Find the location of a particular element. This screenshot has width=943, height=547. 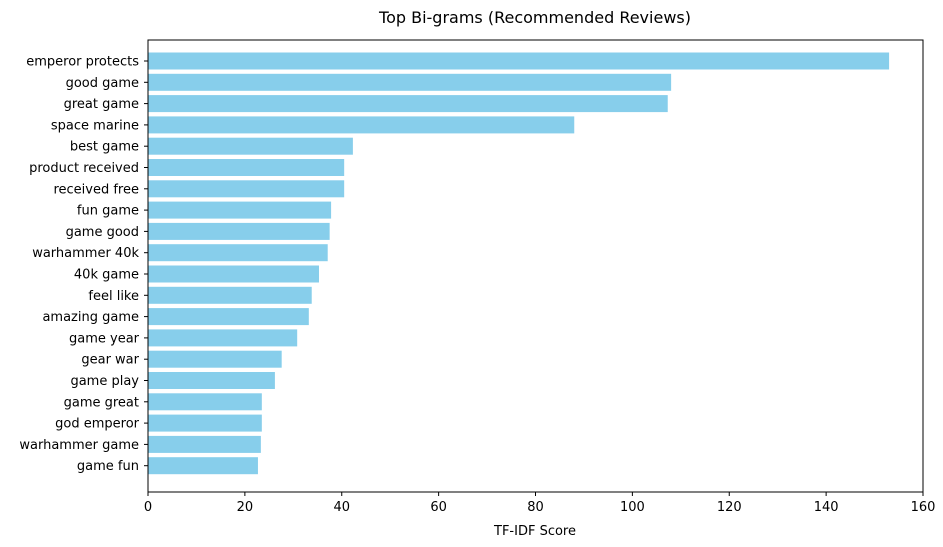

y-tick-label: warhammer game is located at coordinates (79, 445).